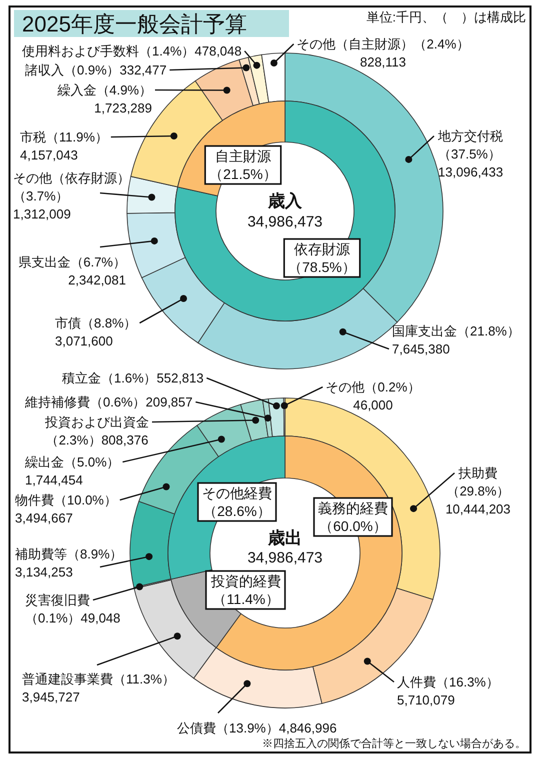  I want to click on slice-label: 県支出金（6.7%）, so click(72, 262).